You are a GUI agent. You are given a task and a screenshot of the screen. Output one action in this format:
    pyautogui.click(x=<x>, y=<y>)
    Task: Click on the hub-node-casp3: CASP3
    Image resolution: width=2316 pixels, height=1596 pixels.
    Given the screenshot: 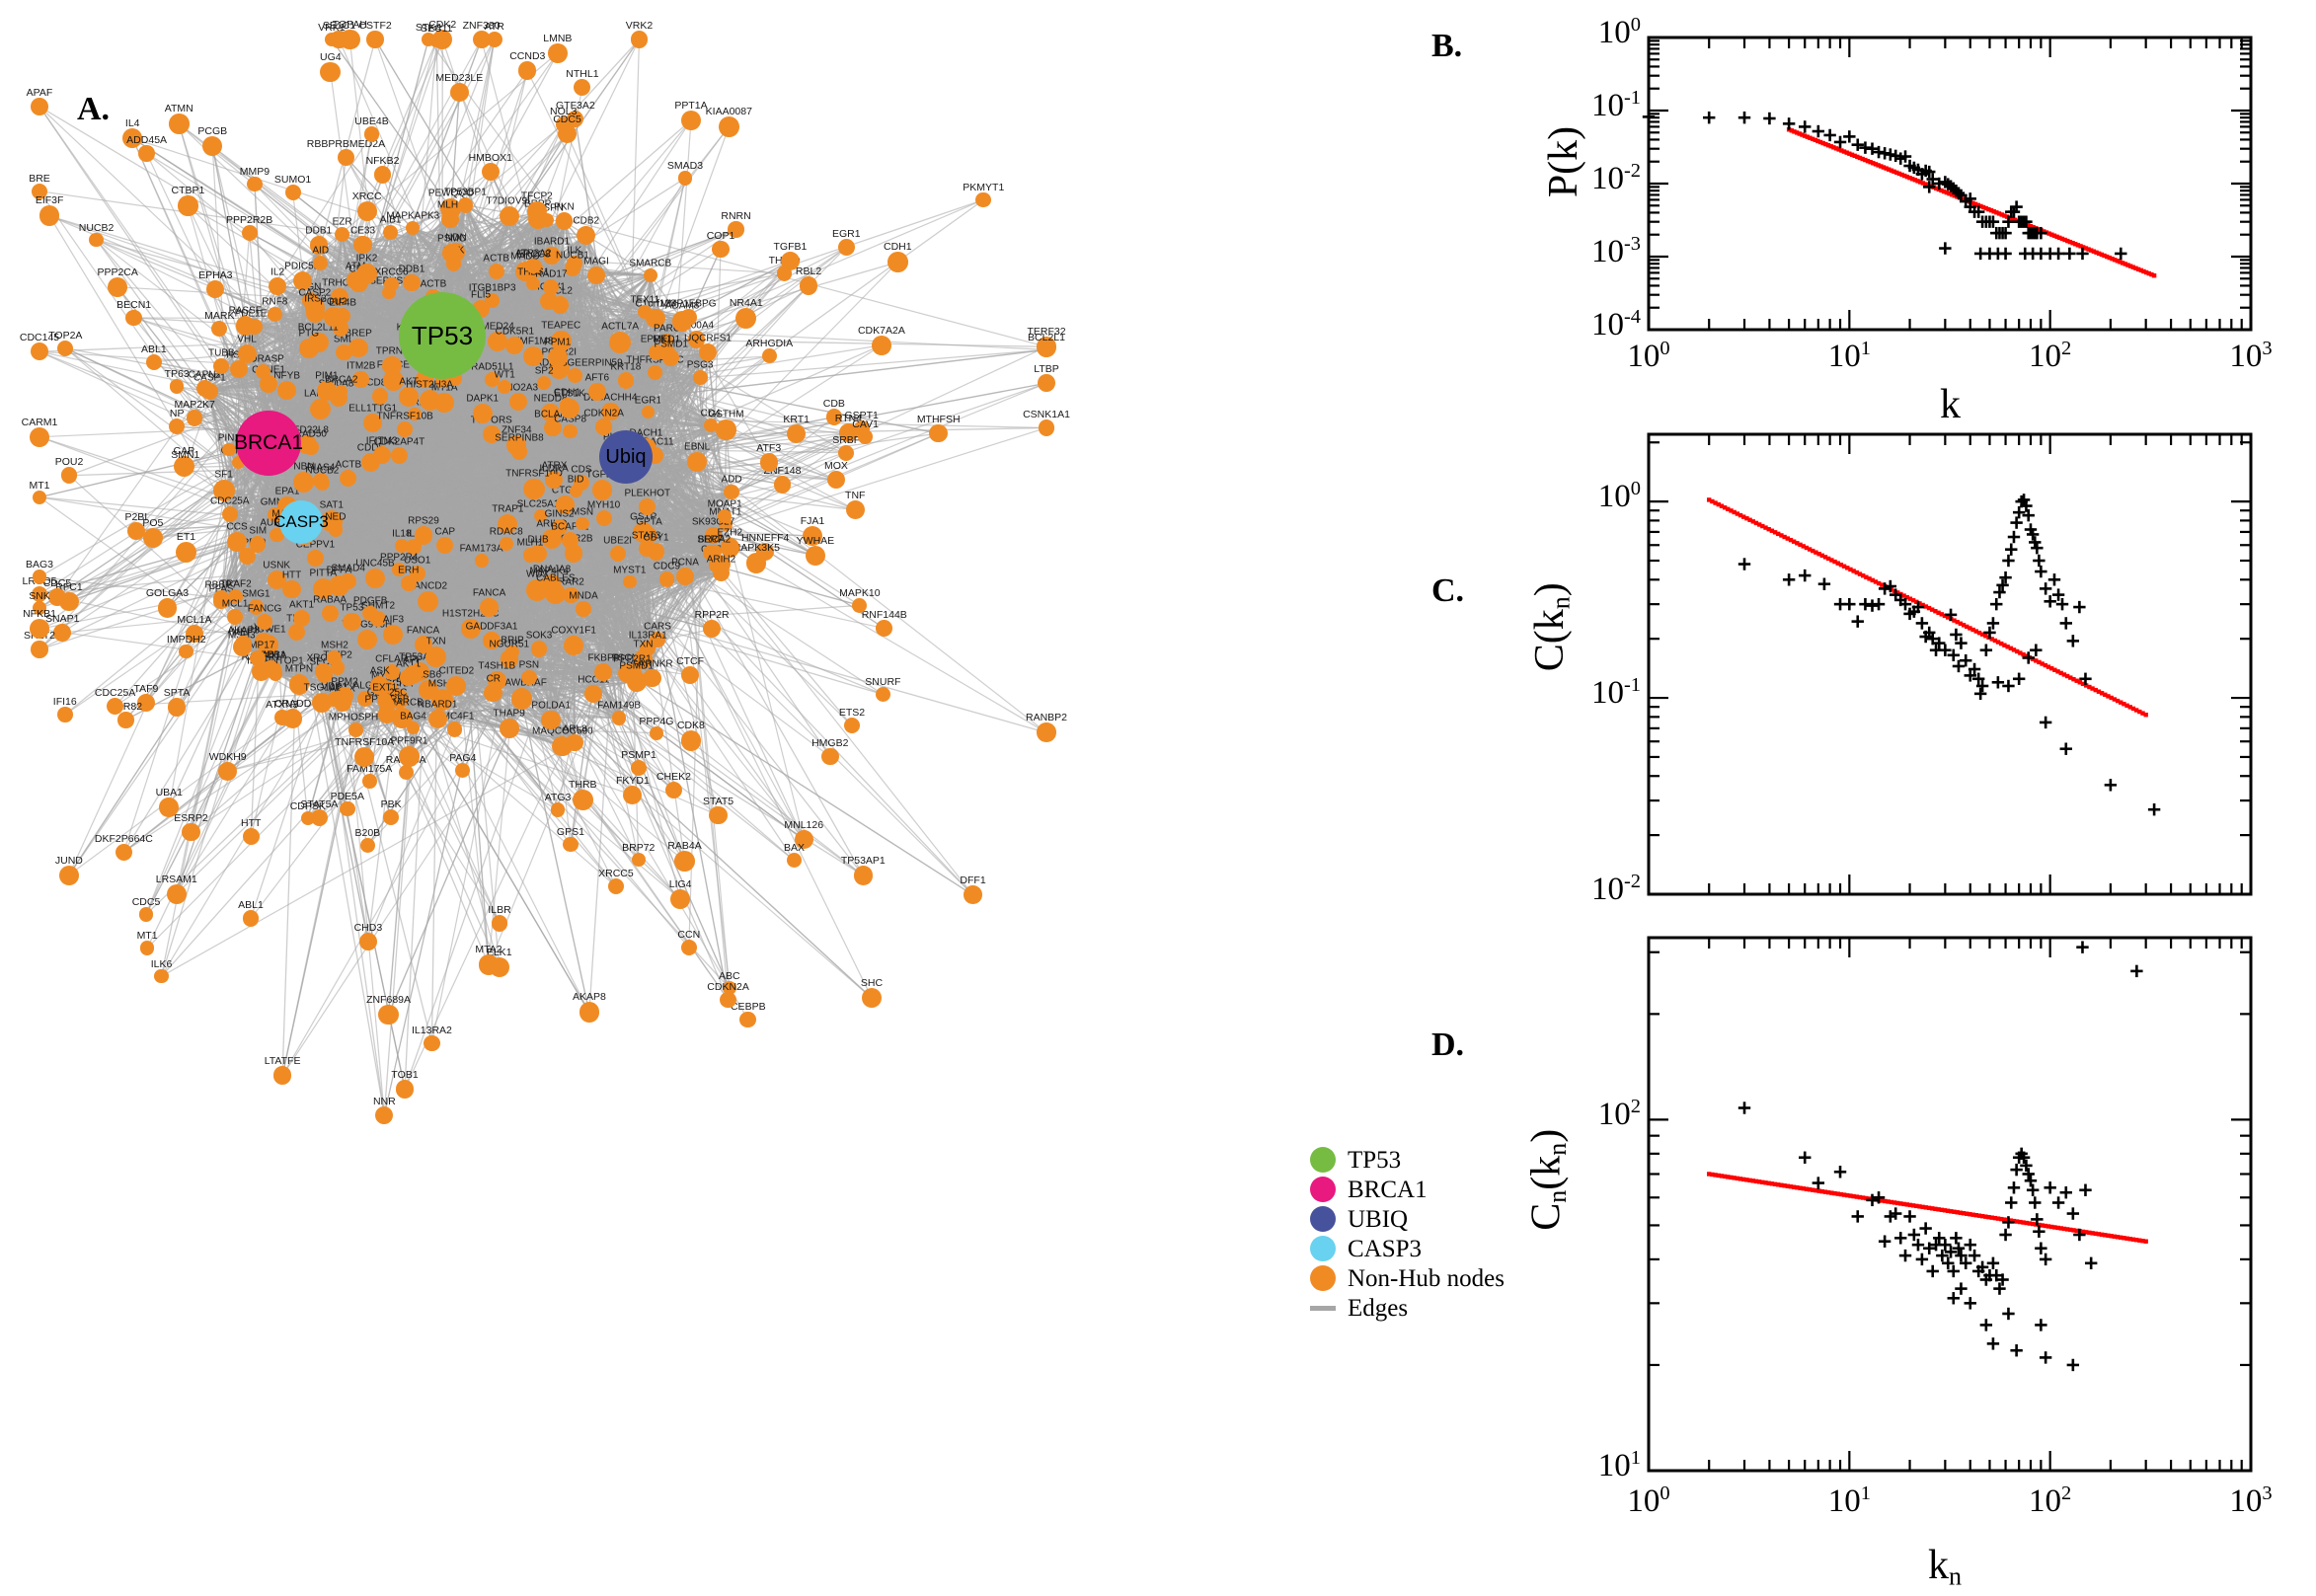 What is the action you would take?
    pyautogui.click(x=301, y=522)
    